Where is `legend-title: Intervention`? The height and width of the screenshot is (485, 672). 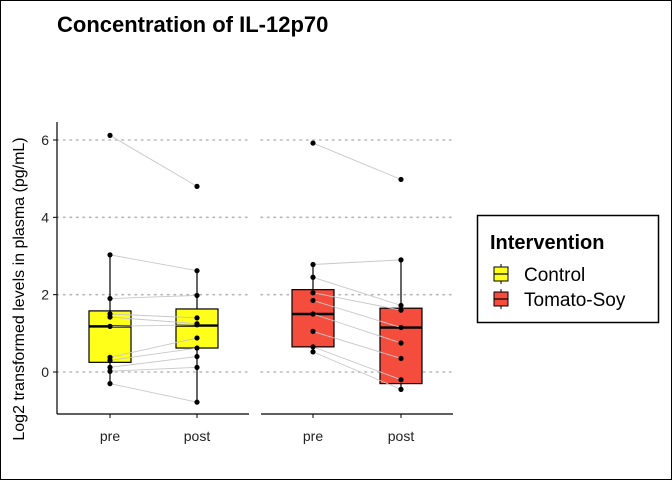
legend-title: Intervention is located at coordinates (547, 243).